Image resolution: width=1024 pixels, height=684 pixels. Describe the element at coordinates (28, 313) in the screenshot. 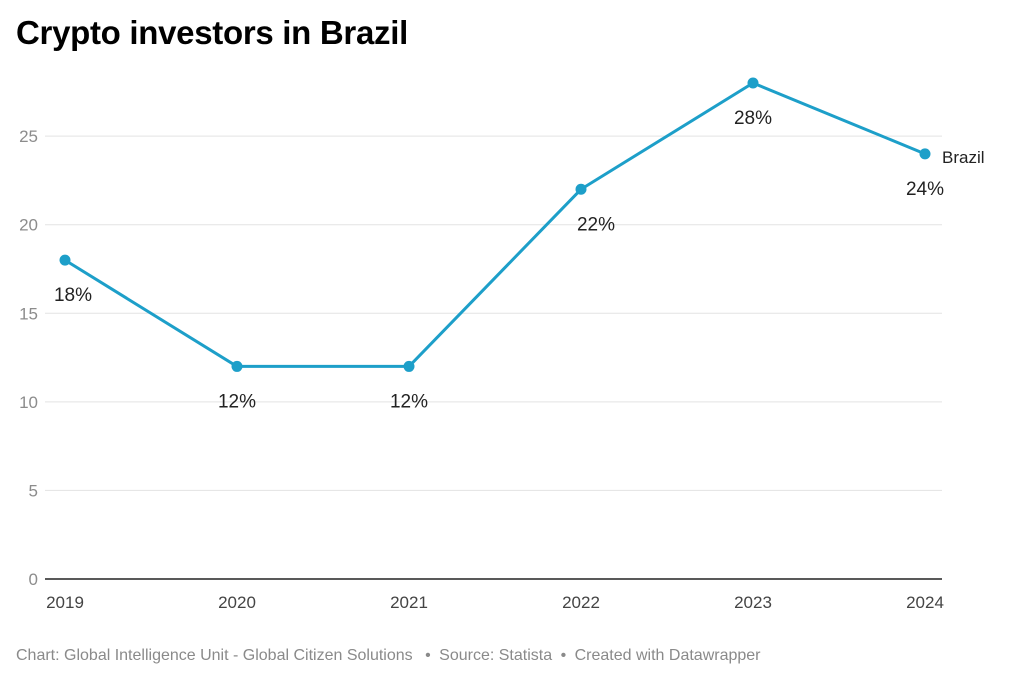

I see `y-tick-label: 15` at that location.